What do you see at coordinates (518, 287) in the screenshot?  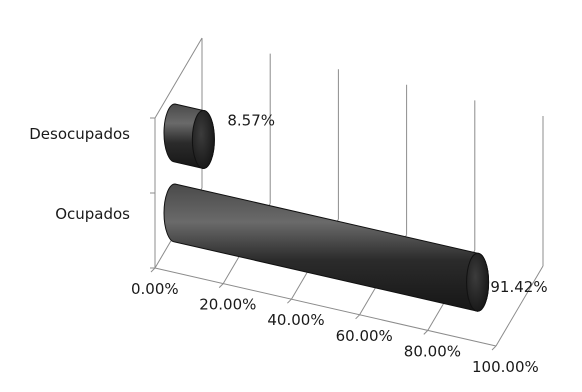 I see `data-label: 91.42%` at bounding box center [518, 287].